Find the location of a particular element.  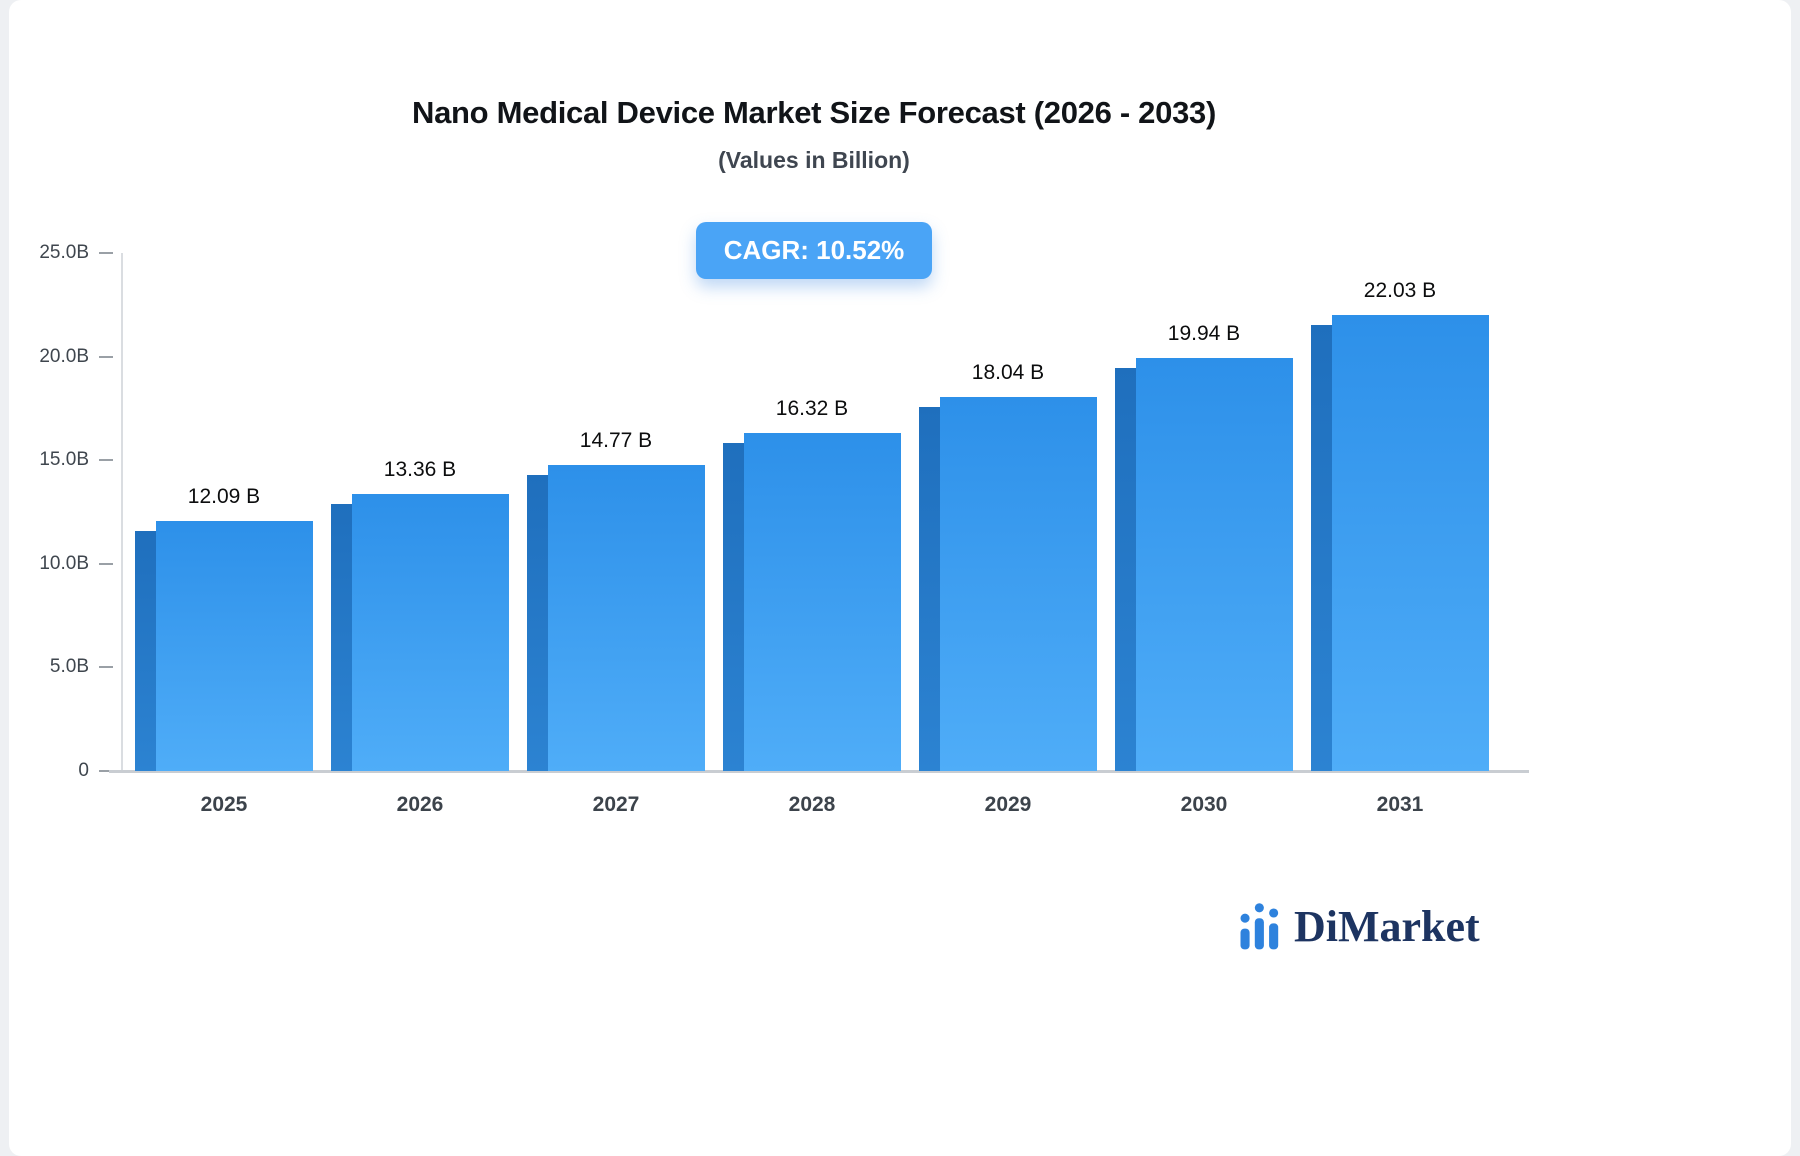

bar-column: 16.32 B 2028 is located at coordinates (812, 534).